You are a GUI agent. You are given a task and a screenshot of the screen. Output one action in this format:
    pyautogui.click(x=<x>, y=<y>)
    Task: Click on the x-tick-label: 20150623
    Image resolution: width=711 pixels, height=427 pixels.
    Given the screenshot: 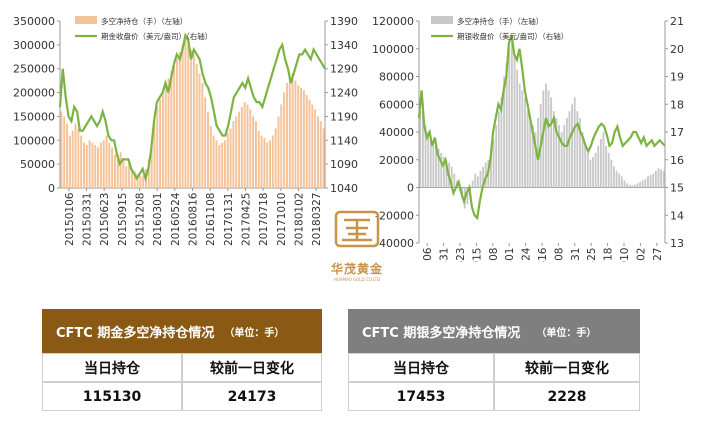 What is the action you would take?
    pyautogui.click(x=105, y=219)
    